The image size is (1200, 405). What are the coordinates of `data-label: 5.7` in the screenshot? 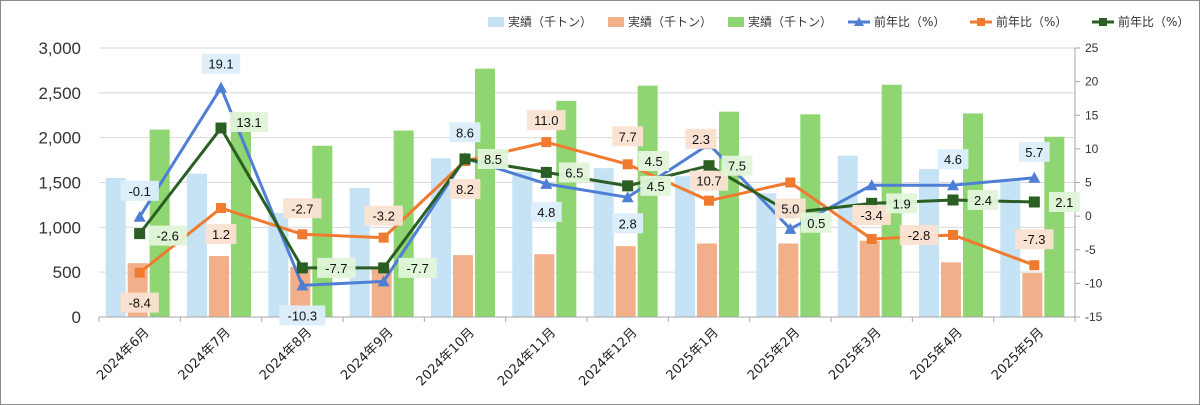 It's located at (1034, 152).